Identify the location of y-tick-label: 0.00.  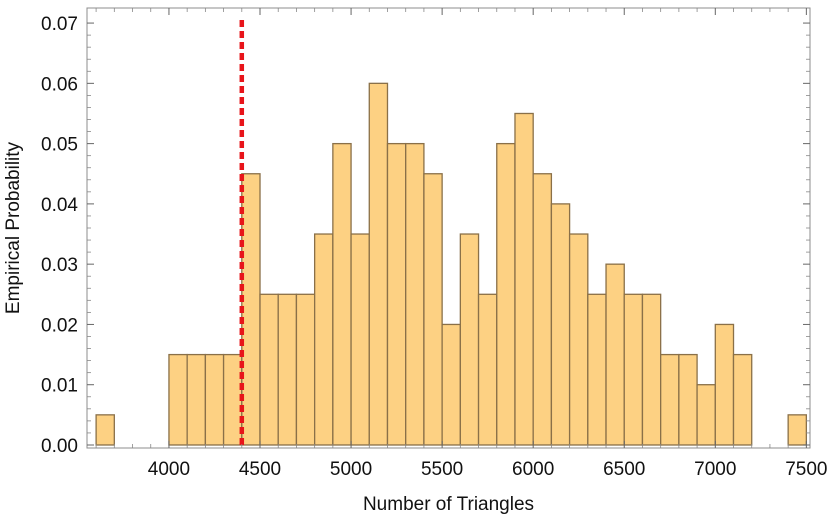
(59, 446).